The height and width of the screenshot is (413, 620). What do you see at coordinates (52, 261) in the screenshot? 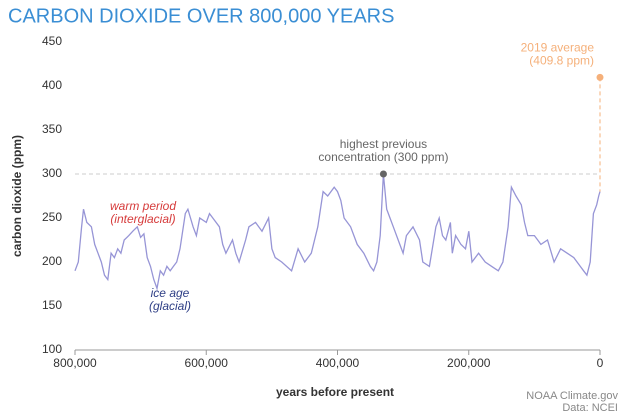
I see `y-tick-label: 200` at bounding box center [52, 261].